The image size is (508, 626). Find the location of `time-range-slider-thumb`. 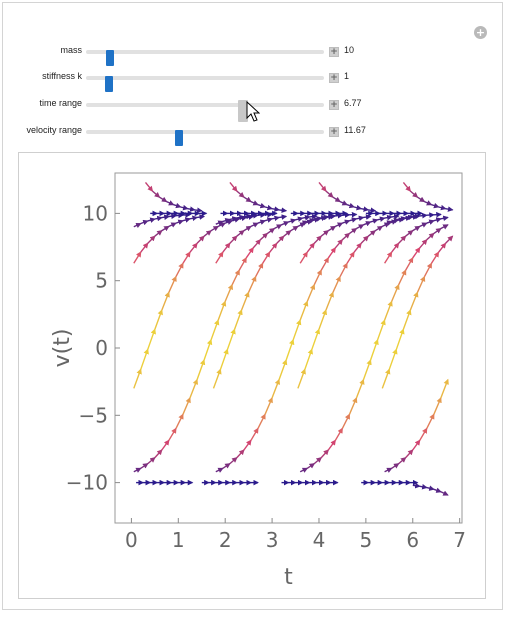

time-range-slider-thumb is located at coordinates (243, 111).